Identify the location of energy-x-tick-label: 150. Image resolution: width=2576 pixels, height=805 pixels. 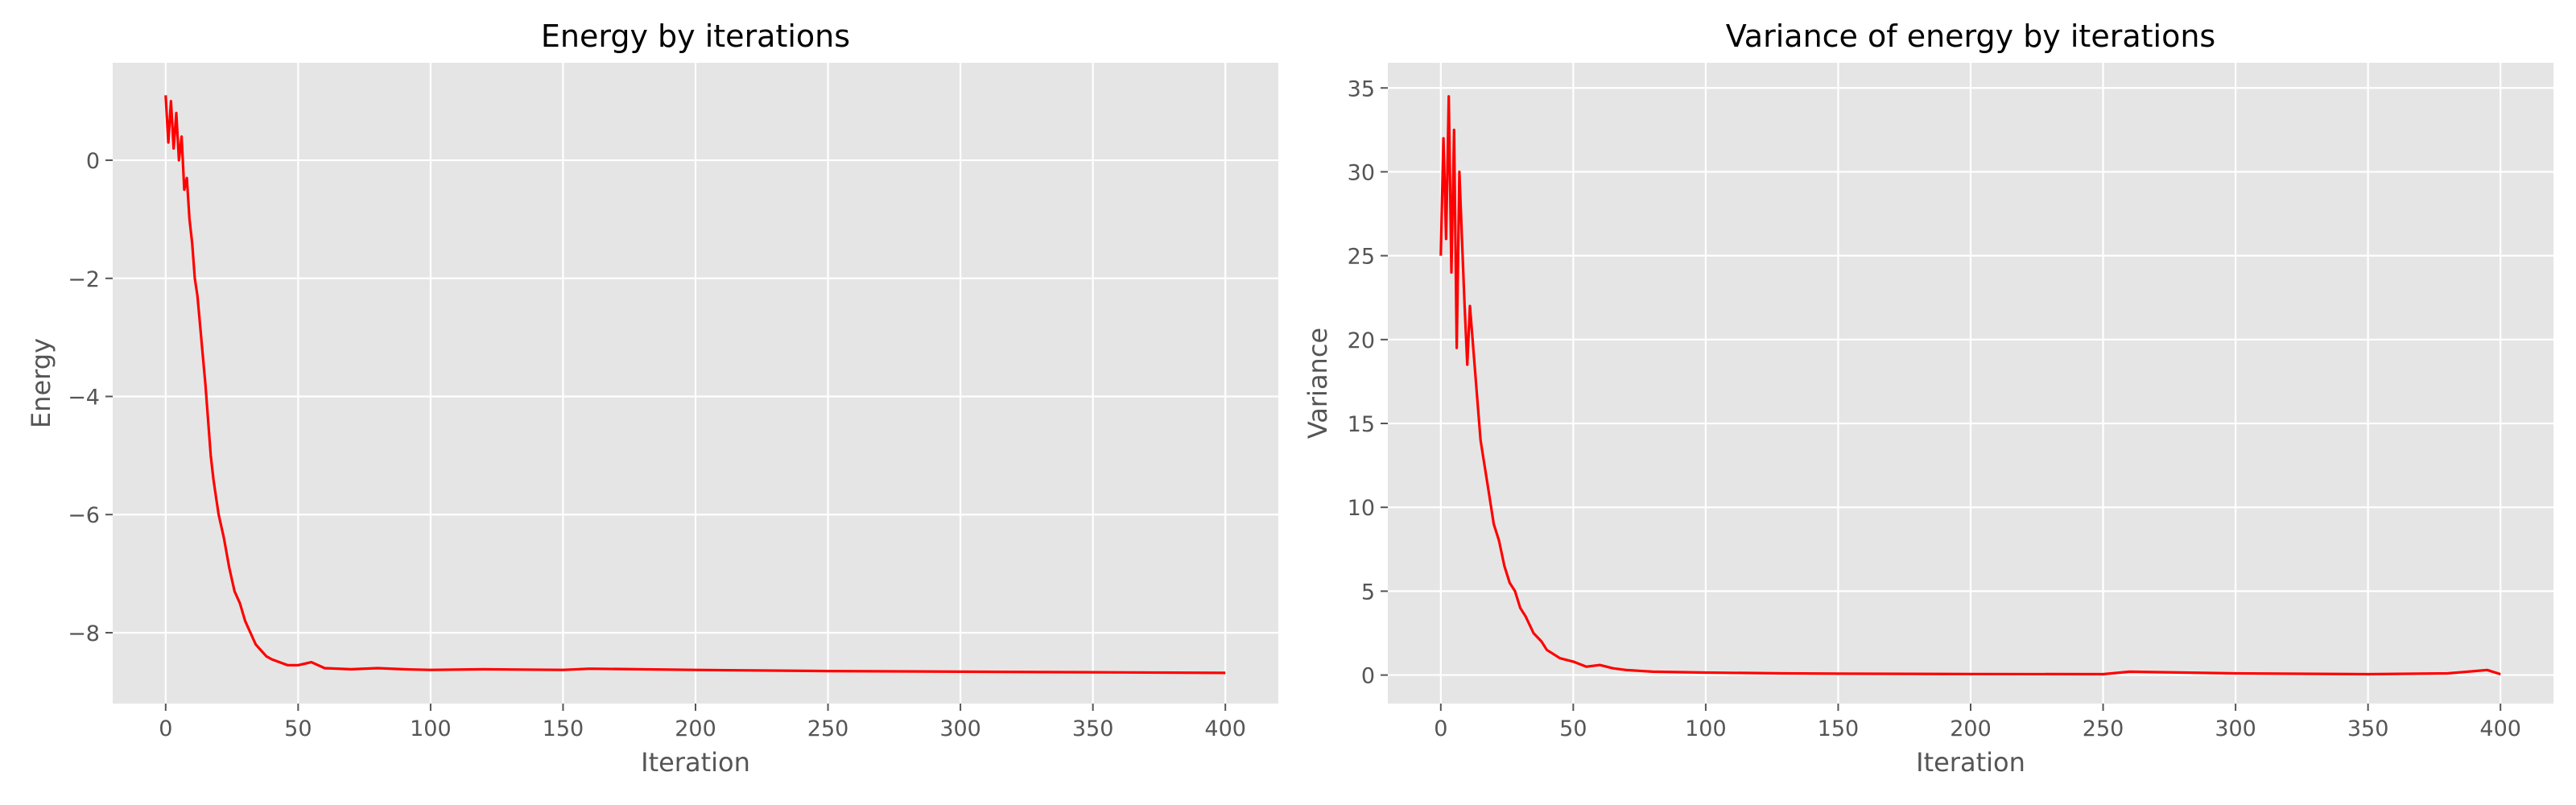
(563, 728).